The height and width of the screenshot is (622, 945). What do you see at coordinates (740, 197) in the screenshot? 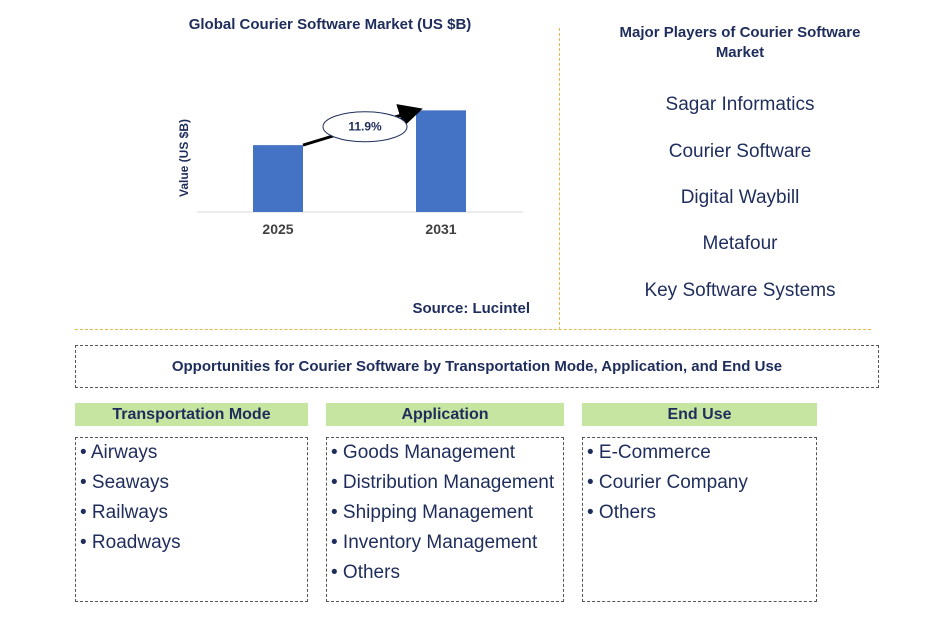
I see `player-item: Digital Waybill` at bounding box center [740, 197].